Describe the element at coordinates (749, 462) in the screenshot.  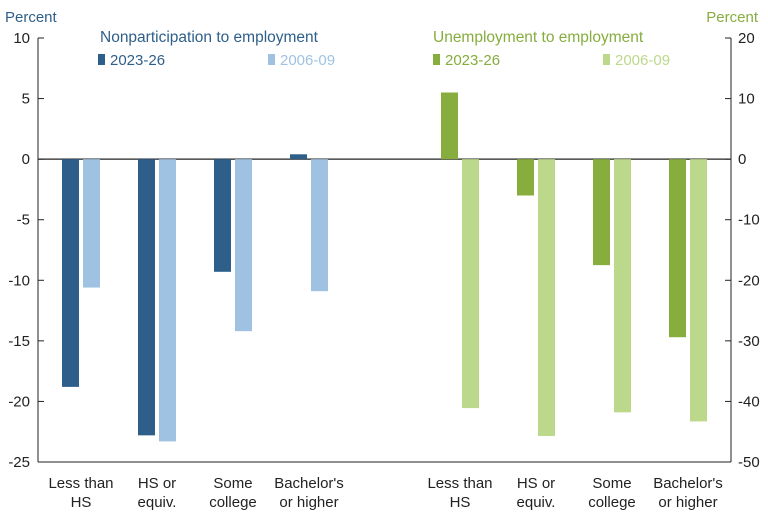
I see `right-tick-label: -50` at that location.